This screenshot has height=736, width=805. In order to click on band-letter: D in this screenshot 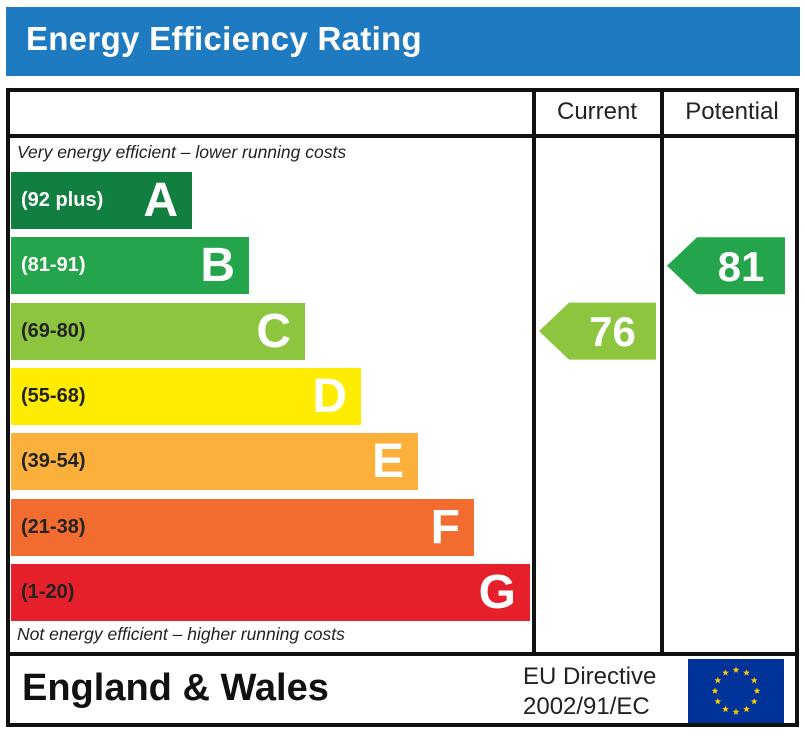, I will do `click(329, 396)`.